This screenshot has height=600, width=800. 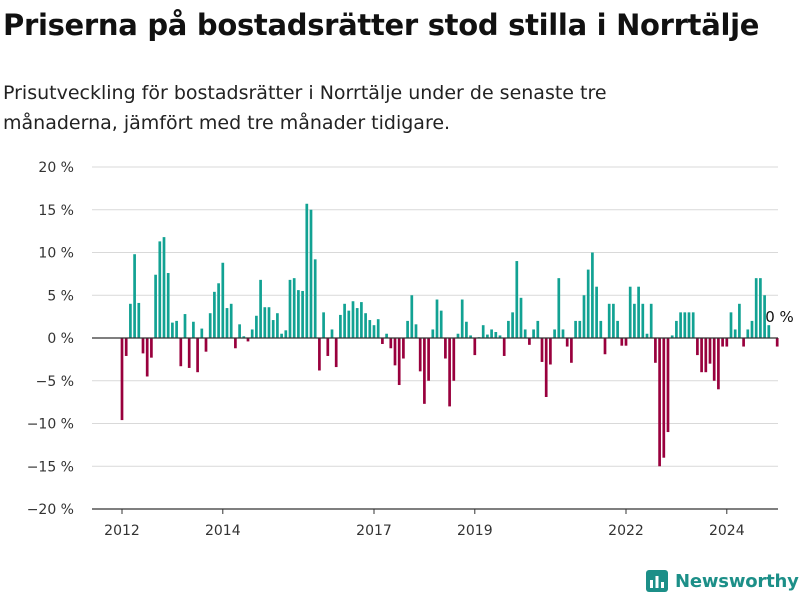 I want to click on y-tick-label: 15 %, so click(x=56, y=211).